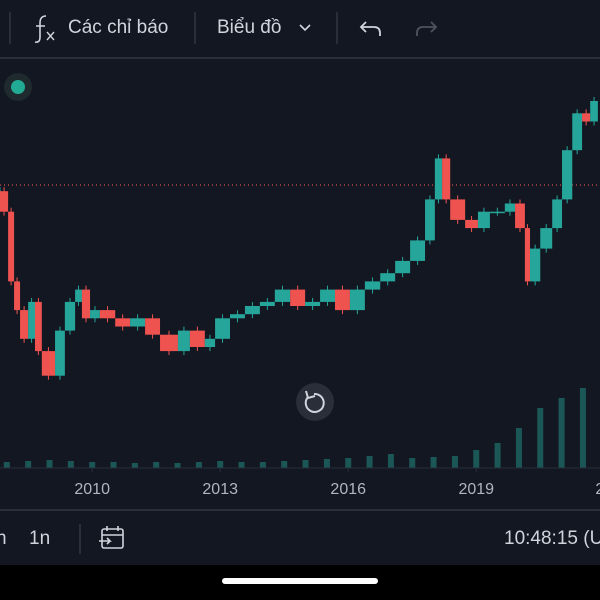  Describe the element at coordinates (18, 87) in the screenshot. I see `status-dot` at that location.